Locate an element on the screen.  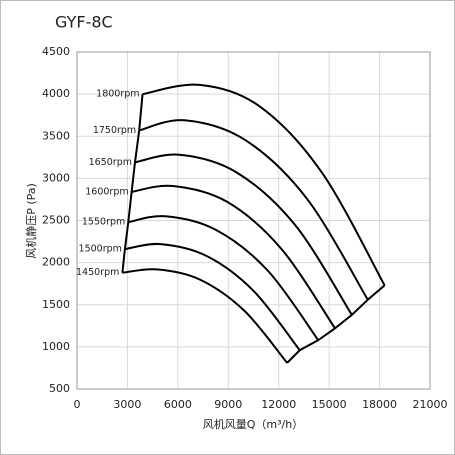
y-tick-label: 500 is located at coordinates (59, 388).